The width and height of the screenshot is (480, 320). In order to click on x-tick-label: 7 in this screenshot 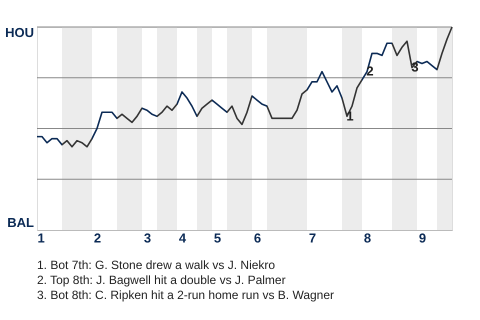, I will do `click(312, 238)`.